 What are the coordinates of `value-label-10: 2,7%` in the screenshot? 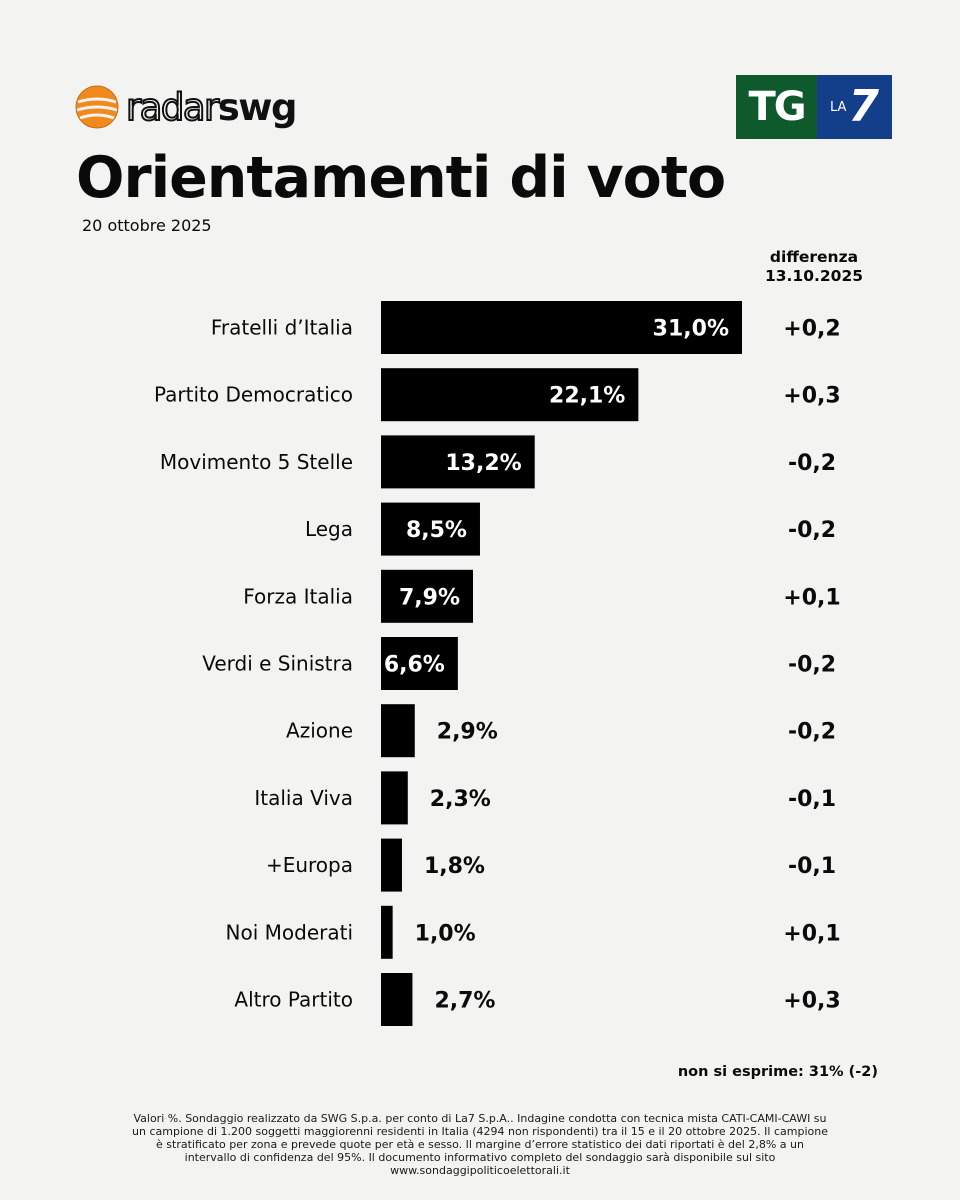 It's located at (464, 1001).